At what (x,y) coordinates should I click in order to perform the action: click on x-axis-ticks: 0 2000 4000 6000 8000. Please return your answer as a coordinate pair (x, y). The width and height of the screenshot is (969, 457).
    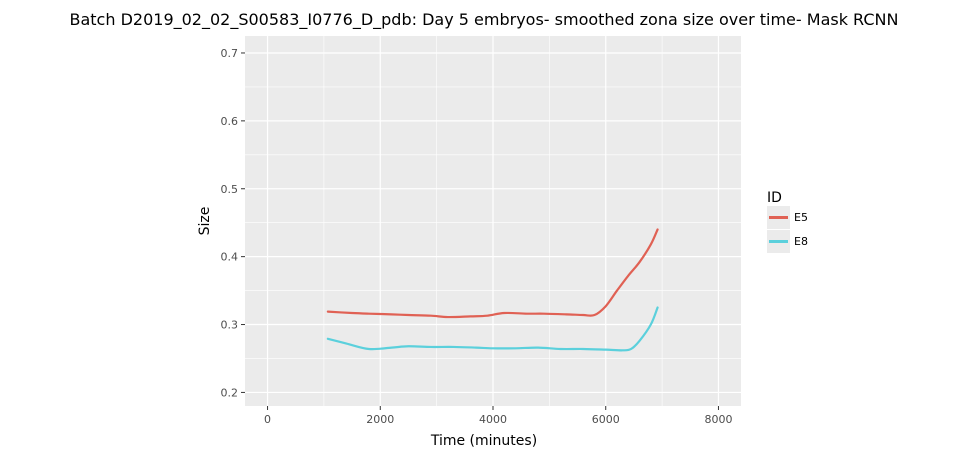
    Looking at the image, I should click on (498, 416).